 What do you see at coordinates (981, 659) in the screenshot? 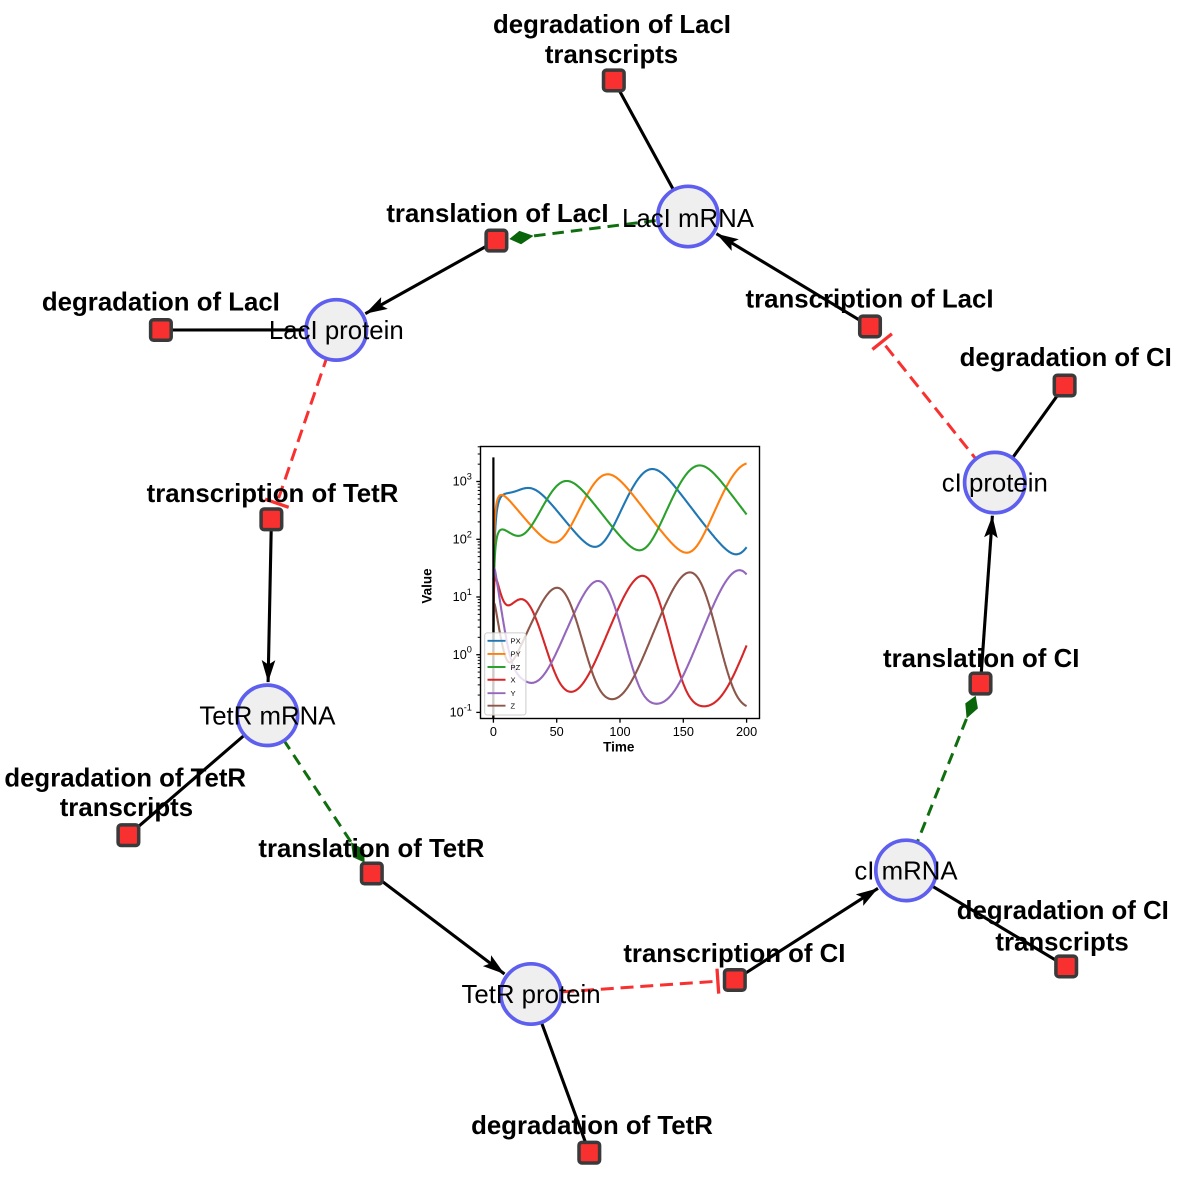
I see `svg-text: translation of CI` at bounding box center [981, 659].